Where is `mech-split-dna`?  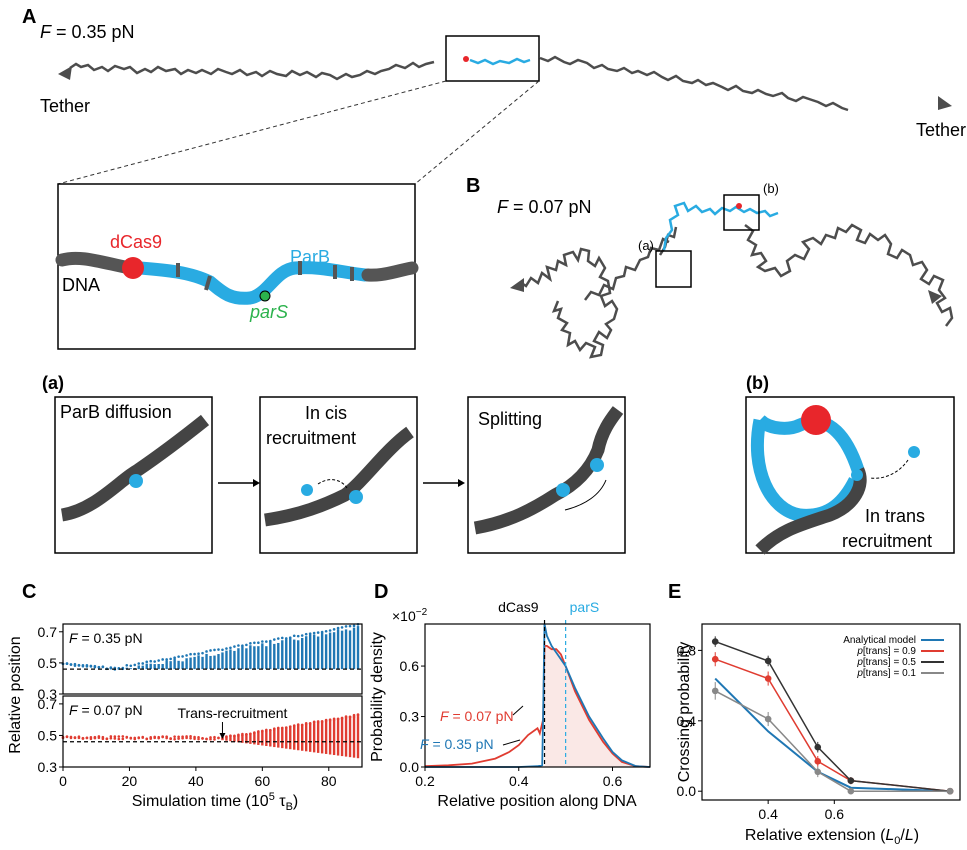 mech-split-dna is located at coordinates (548, 470).